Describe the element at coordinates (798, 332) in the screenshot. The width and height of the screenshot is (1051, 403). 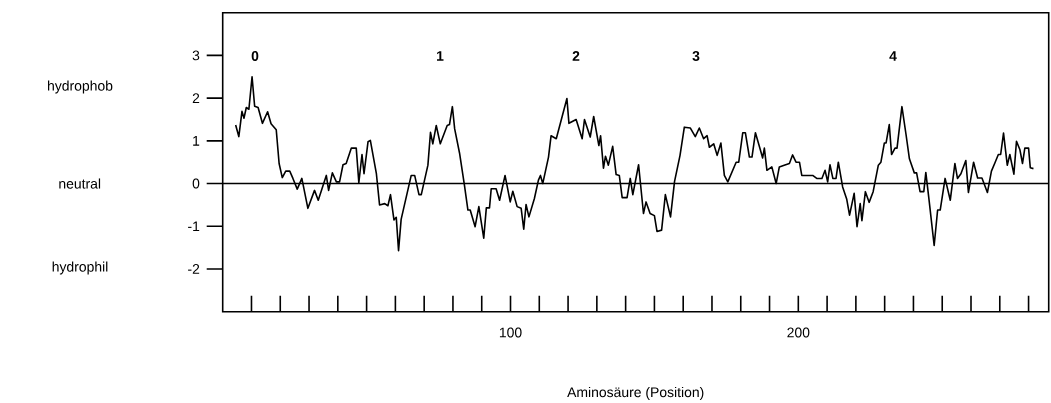
I see `x-tick-label: 200` at that location.